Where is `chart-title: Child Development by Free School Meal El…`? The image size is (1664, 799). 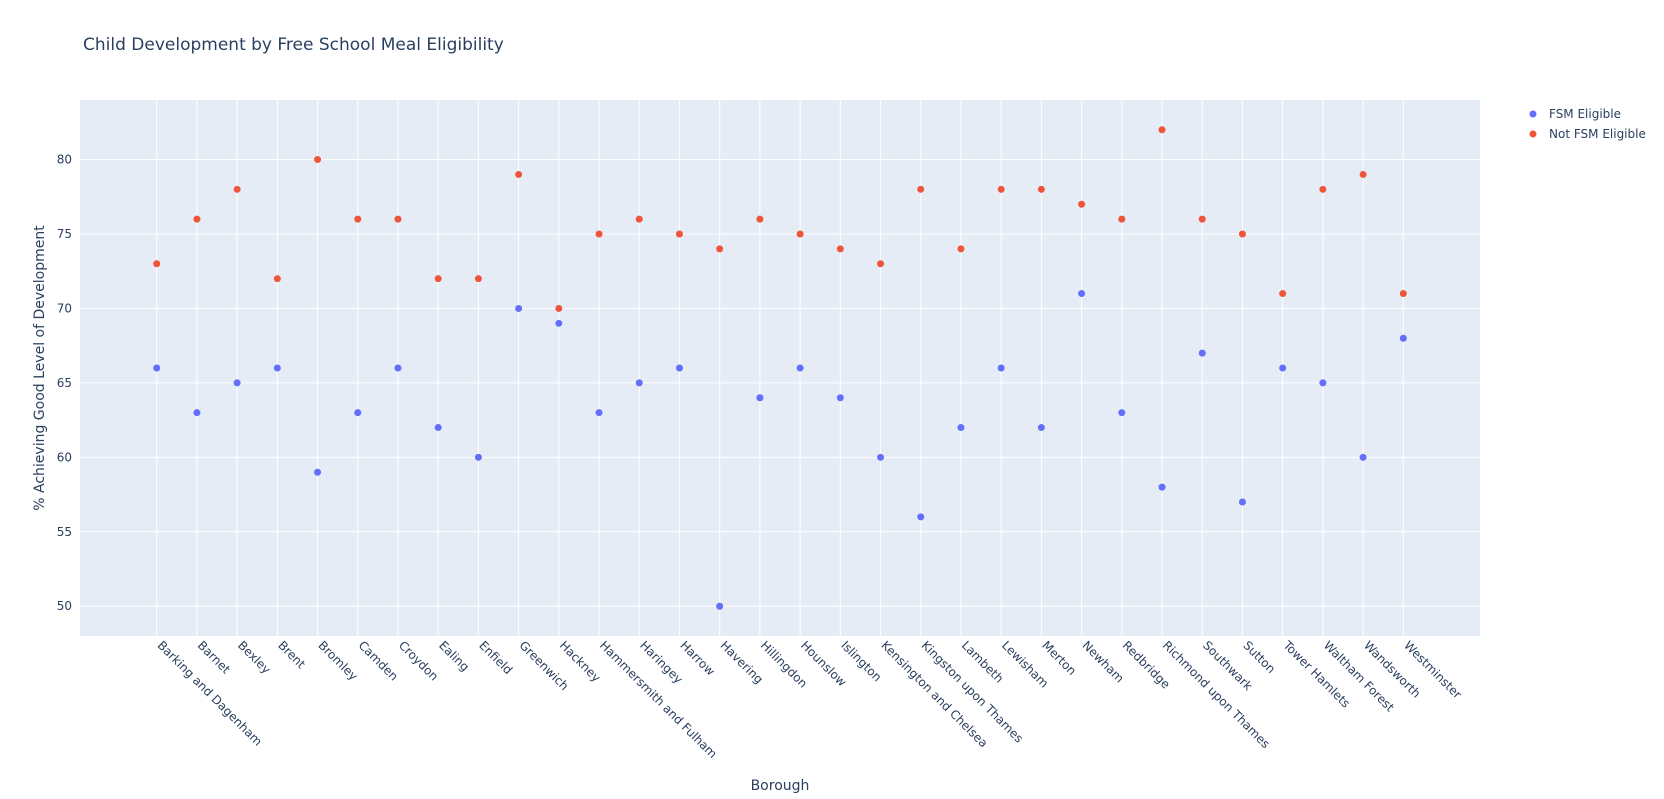 chart-title: Child Development by Free School Meal El… is located at coordinates (293, 45).